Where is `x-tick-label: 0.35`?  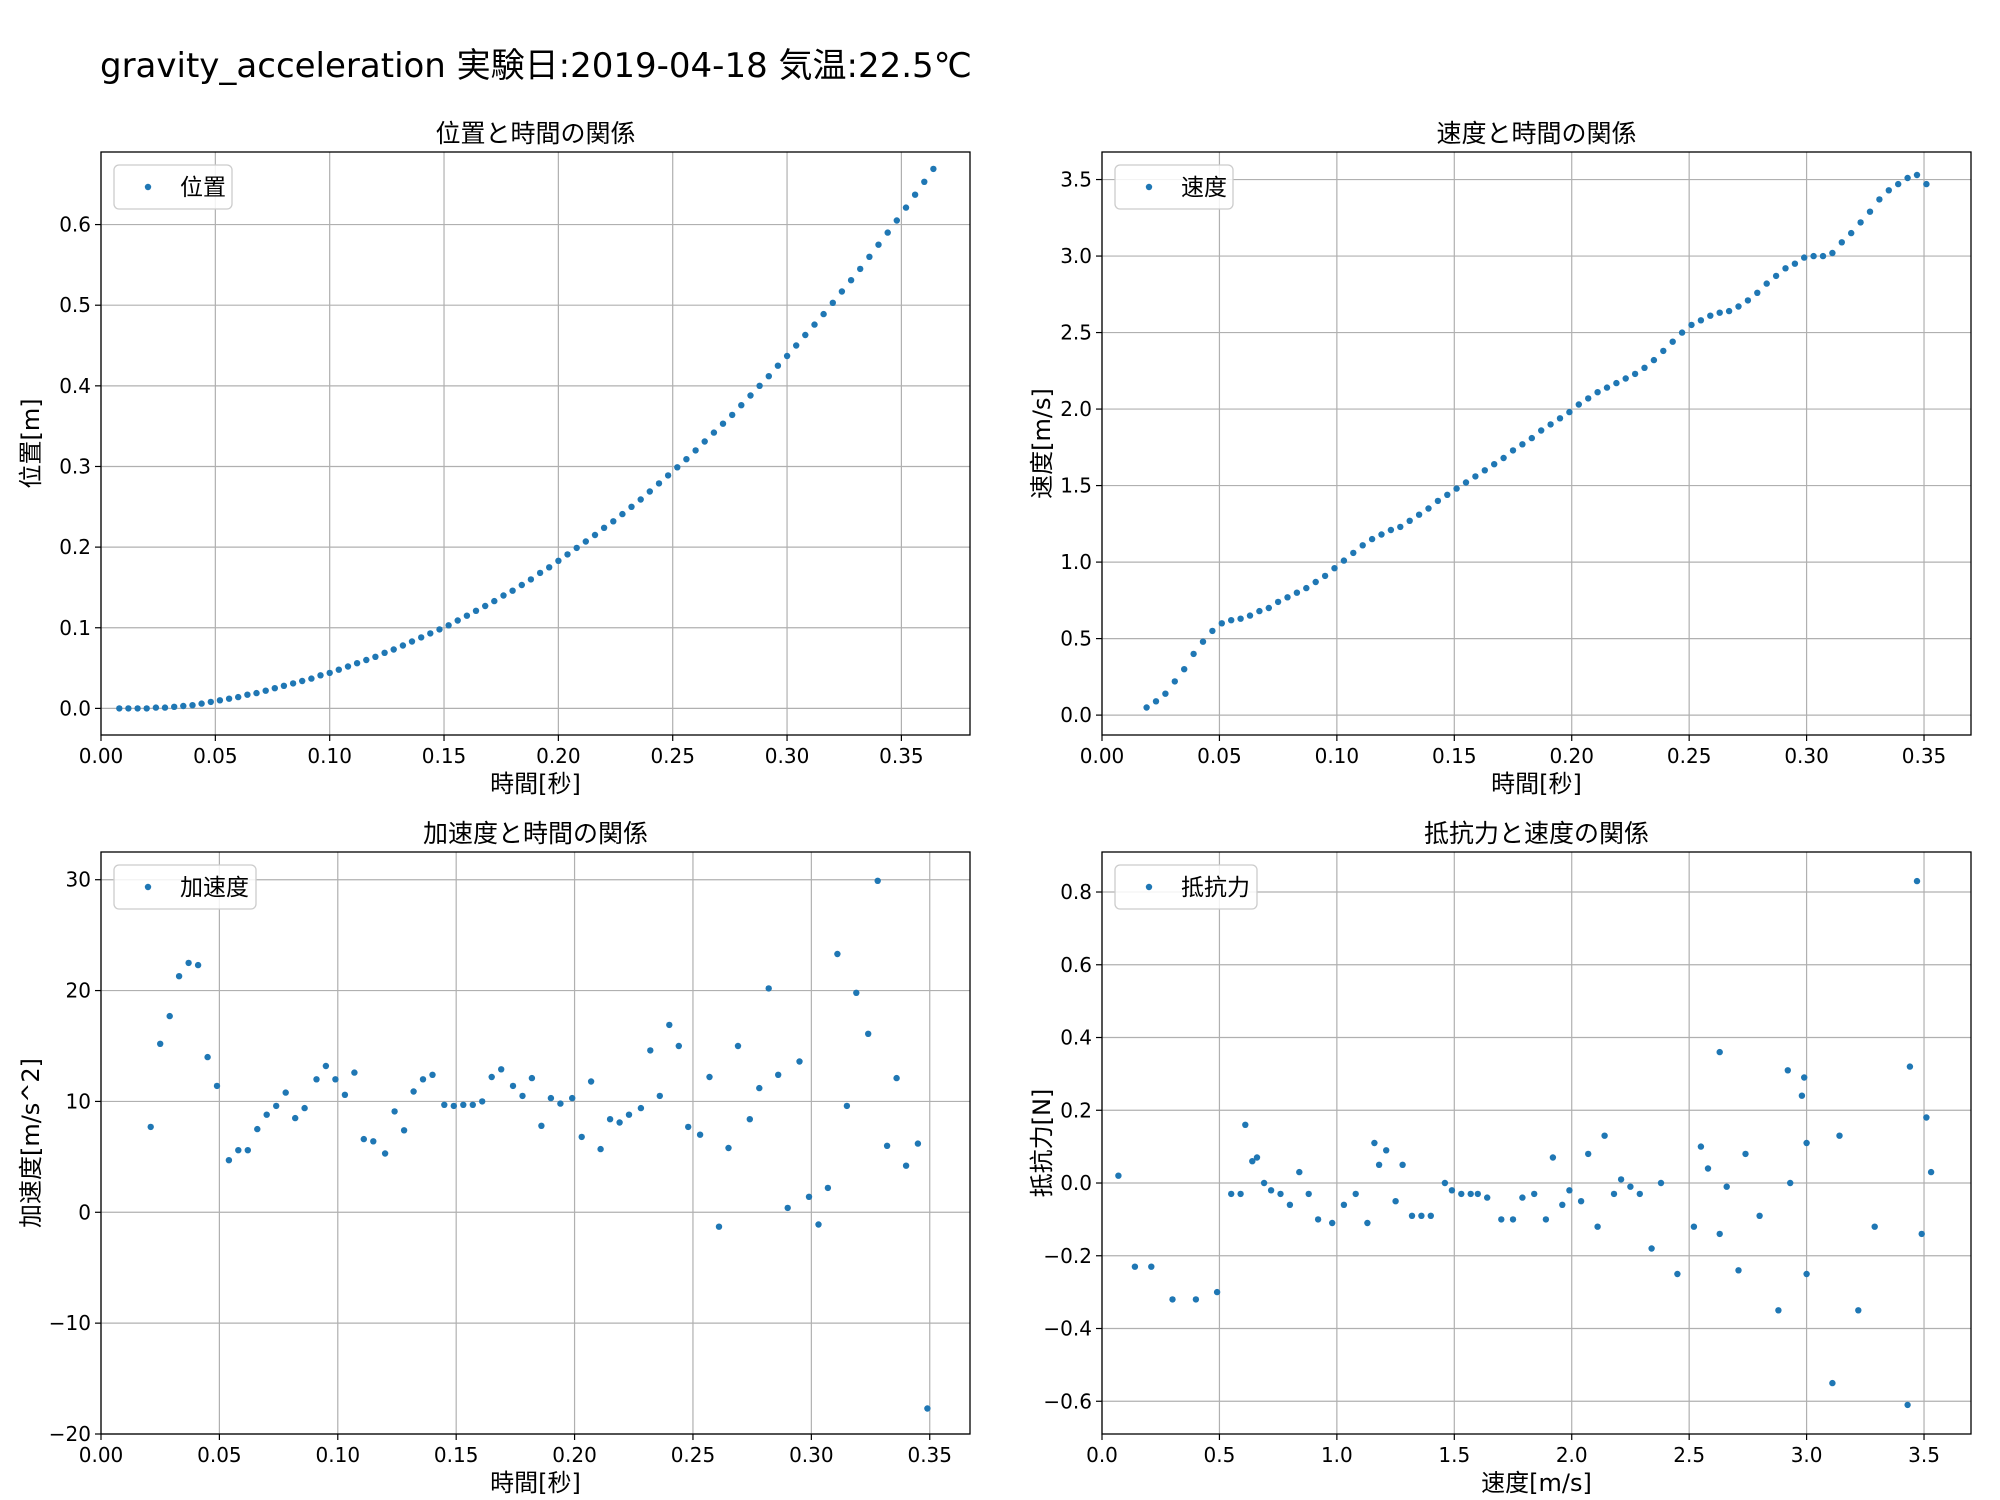
x-tick-label: 0.35 is located at coordinates (901, 756).